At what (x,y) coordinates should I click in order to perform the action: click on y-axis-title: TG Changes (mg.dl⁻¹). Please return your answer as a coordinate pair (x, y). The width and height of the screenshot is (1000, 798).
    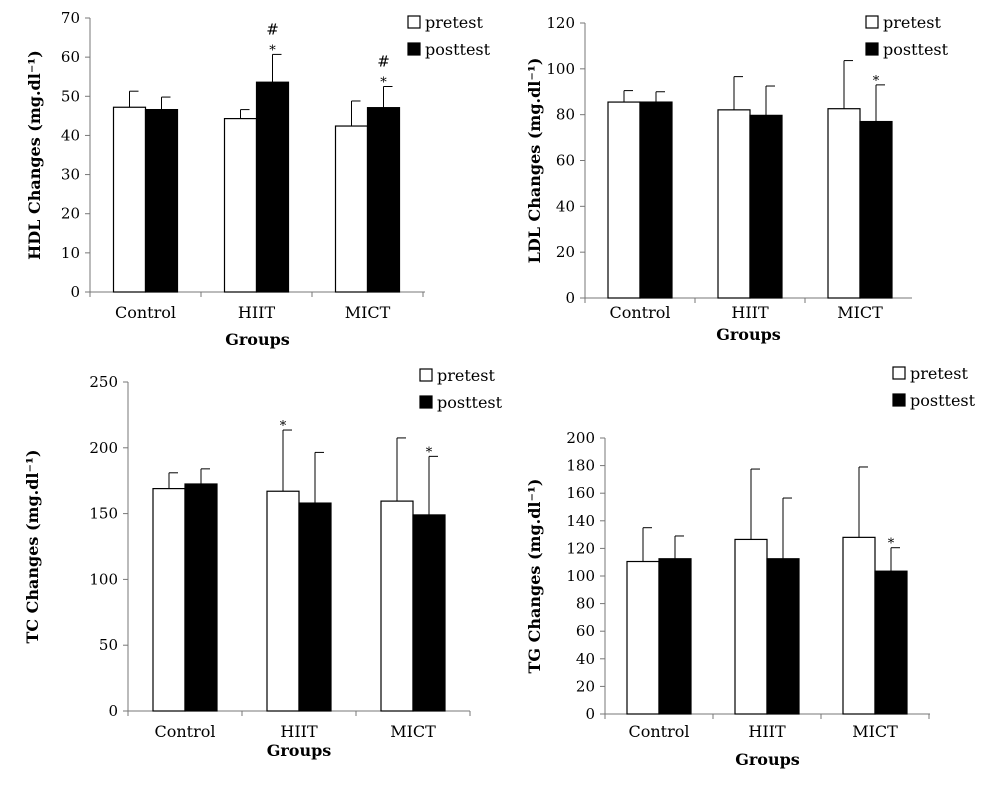
    Looking at the image, I should click on (534, 576).